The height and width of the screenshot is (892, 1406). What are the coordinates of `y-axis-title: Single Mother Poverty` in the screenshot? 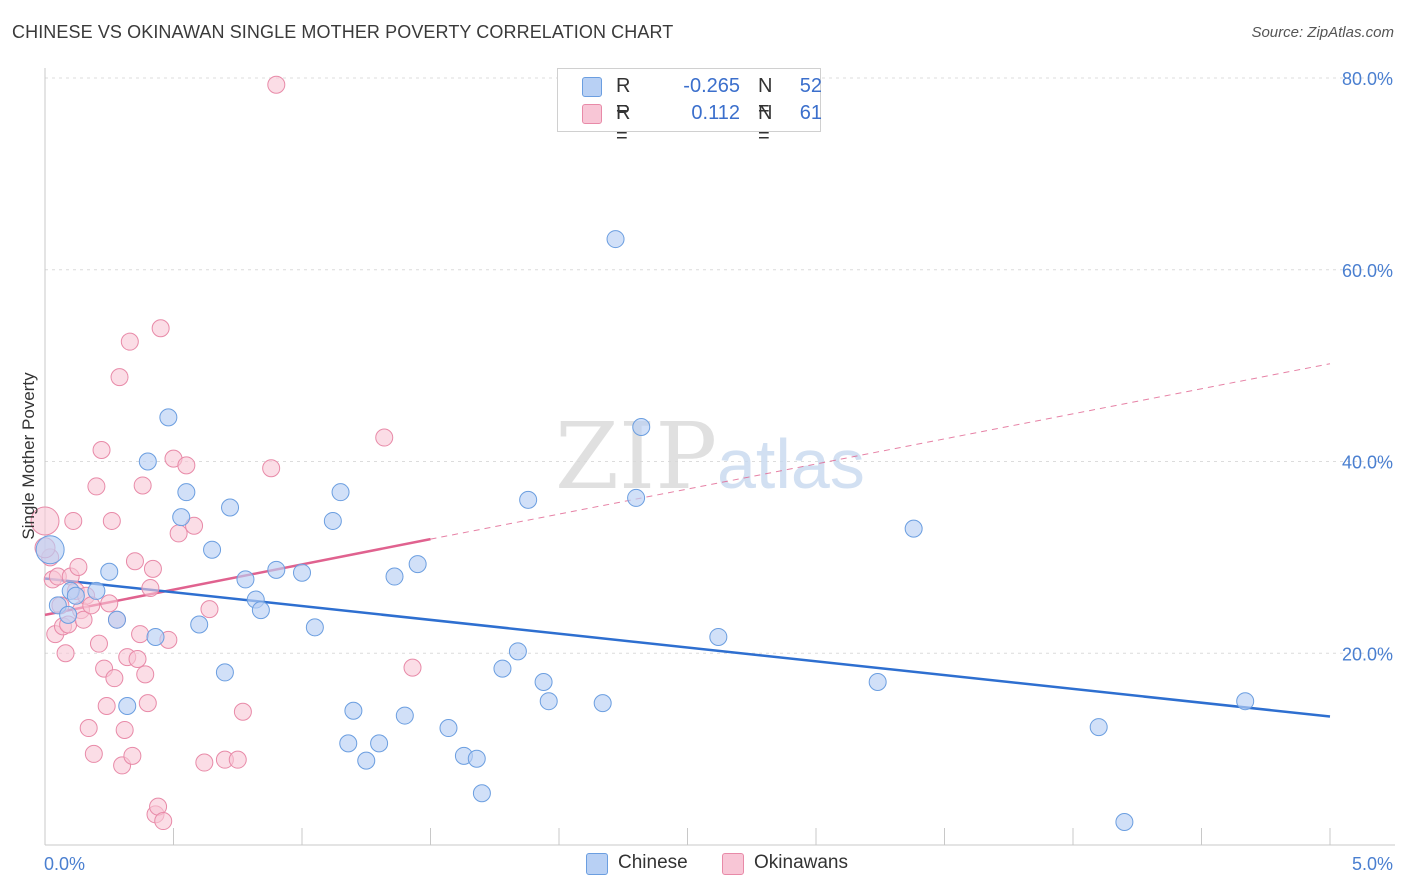 It's located at (28, 456).